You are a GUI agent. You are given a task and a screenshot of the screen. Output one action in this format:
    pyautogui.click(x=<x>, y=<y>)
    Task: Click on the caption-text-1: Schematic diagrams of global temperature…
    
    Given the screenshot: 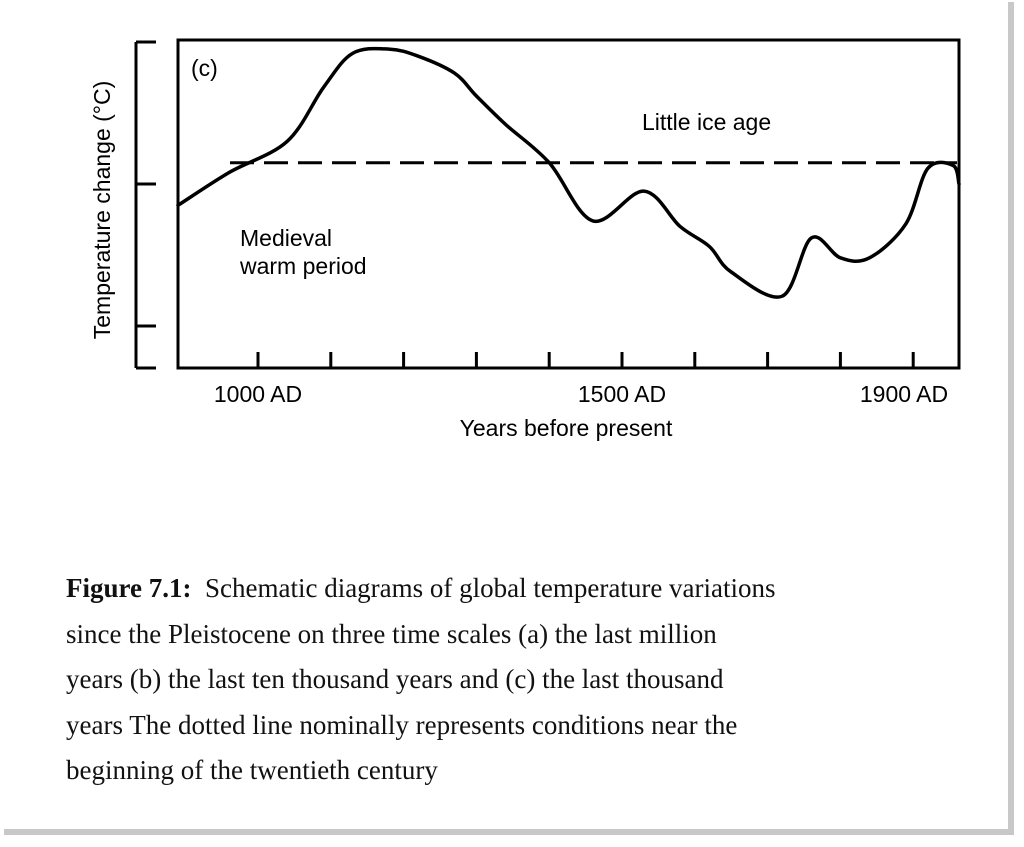 What is the action you would take?
    pyautogui.click(x=490, y=588)
    